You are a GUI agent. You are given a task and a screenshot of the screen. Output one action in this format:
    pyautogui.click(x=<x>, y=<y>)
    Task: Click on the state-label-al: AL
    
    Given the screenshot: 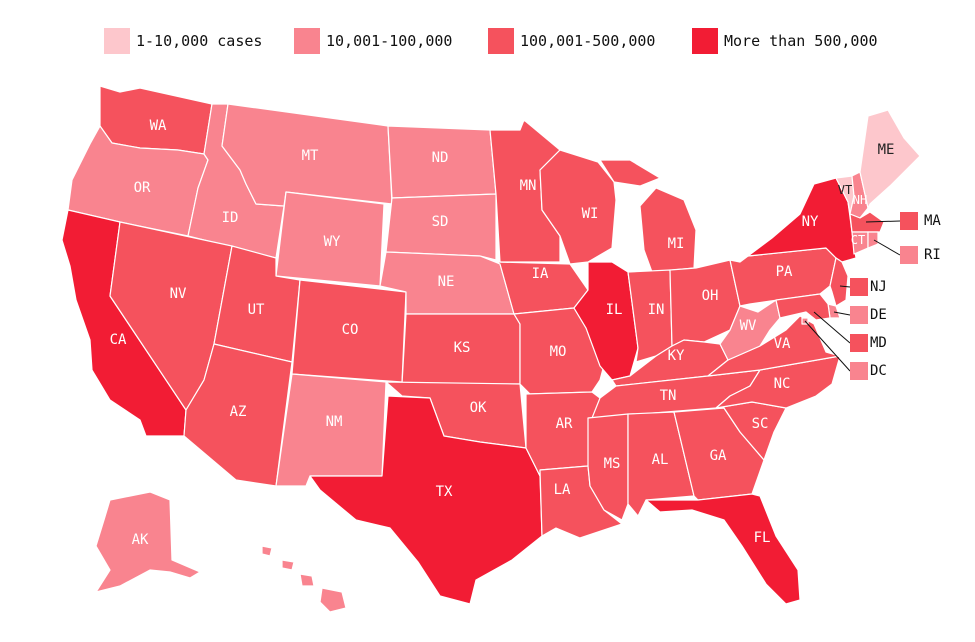 What is the action you would take?
    pyautogui.click(x=660, y=460)
    